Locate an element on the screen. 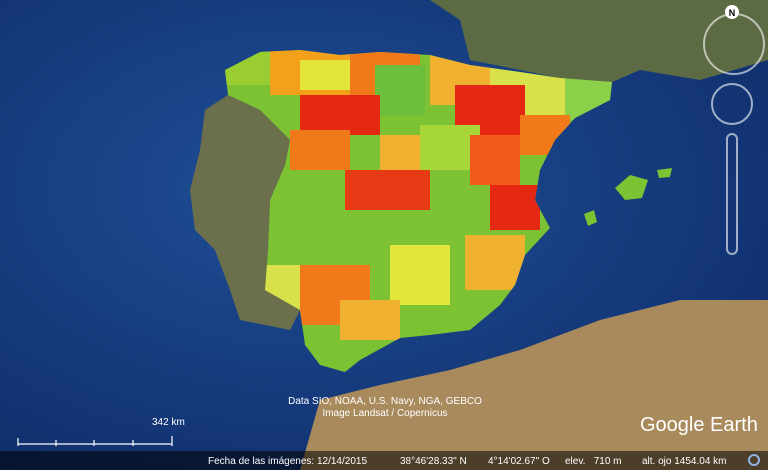  compass-badge is located at coordinates (732, 12).